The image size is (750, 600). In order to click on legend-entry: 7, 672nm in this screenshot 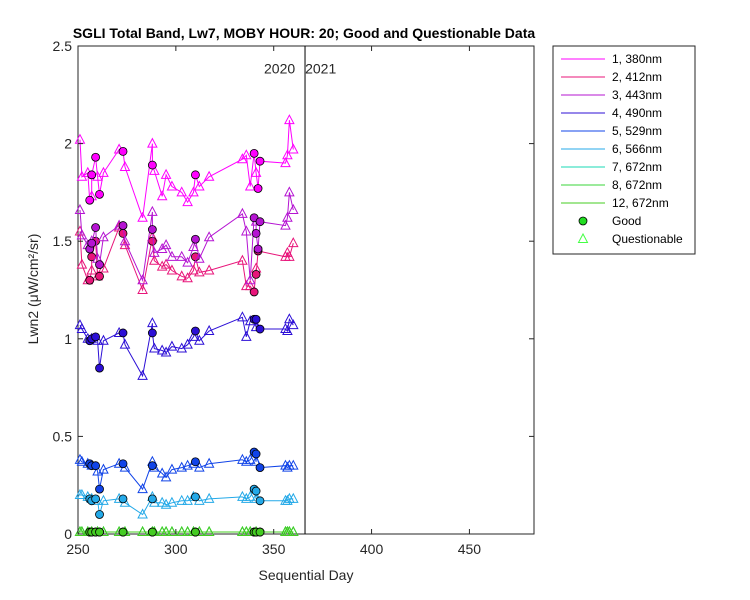, I will do `click(611, 167)`.